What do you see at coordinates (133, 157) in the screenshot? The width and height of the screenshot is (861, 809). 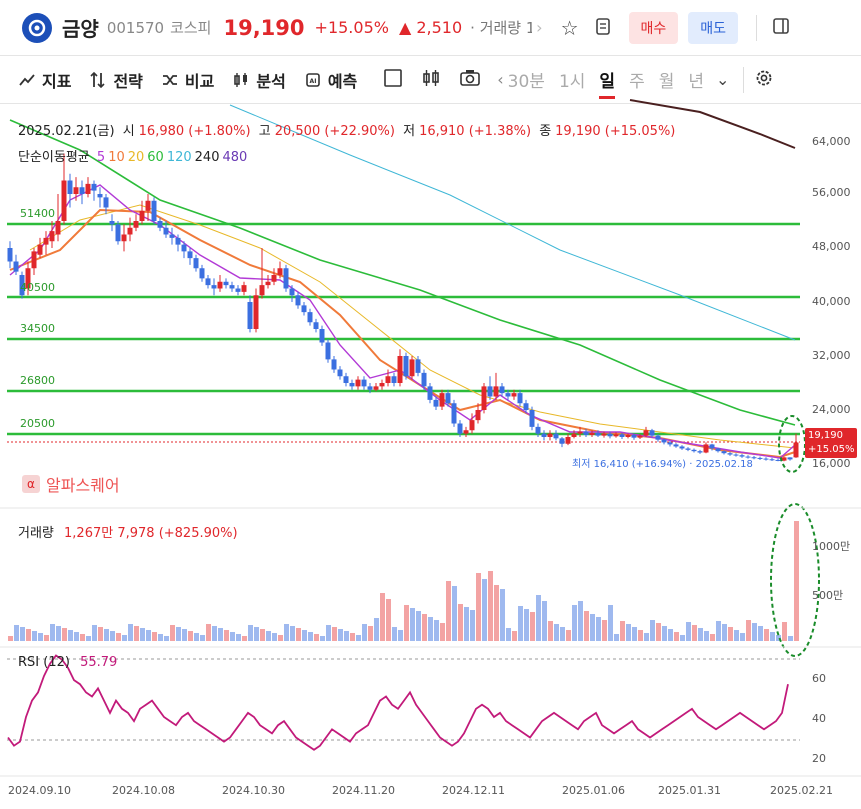 I see `moving-average-legend: 단순이동평균 5 10 20 60 120 240 480` at bounding box center [133, 157].